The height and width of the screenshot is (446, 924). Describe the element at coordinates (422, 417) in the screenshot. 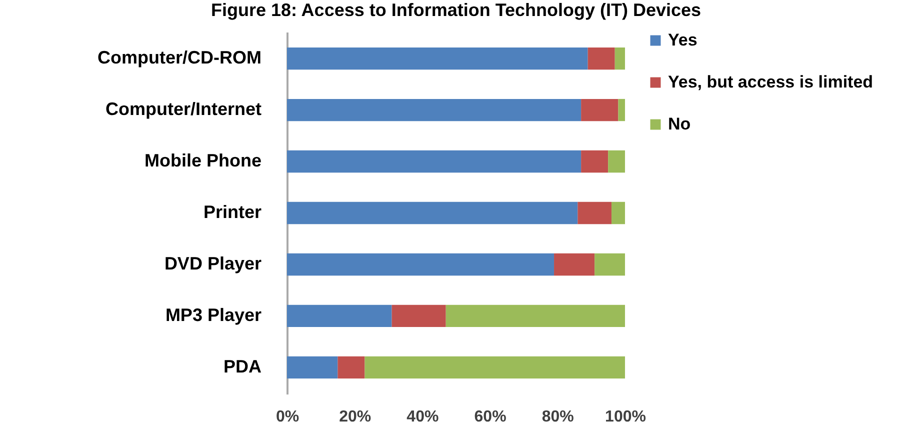

I see `x-tick-label: 40%` at that location.